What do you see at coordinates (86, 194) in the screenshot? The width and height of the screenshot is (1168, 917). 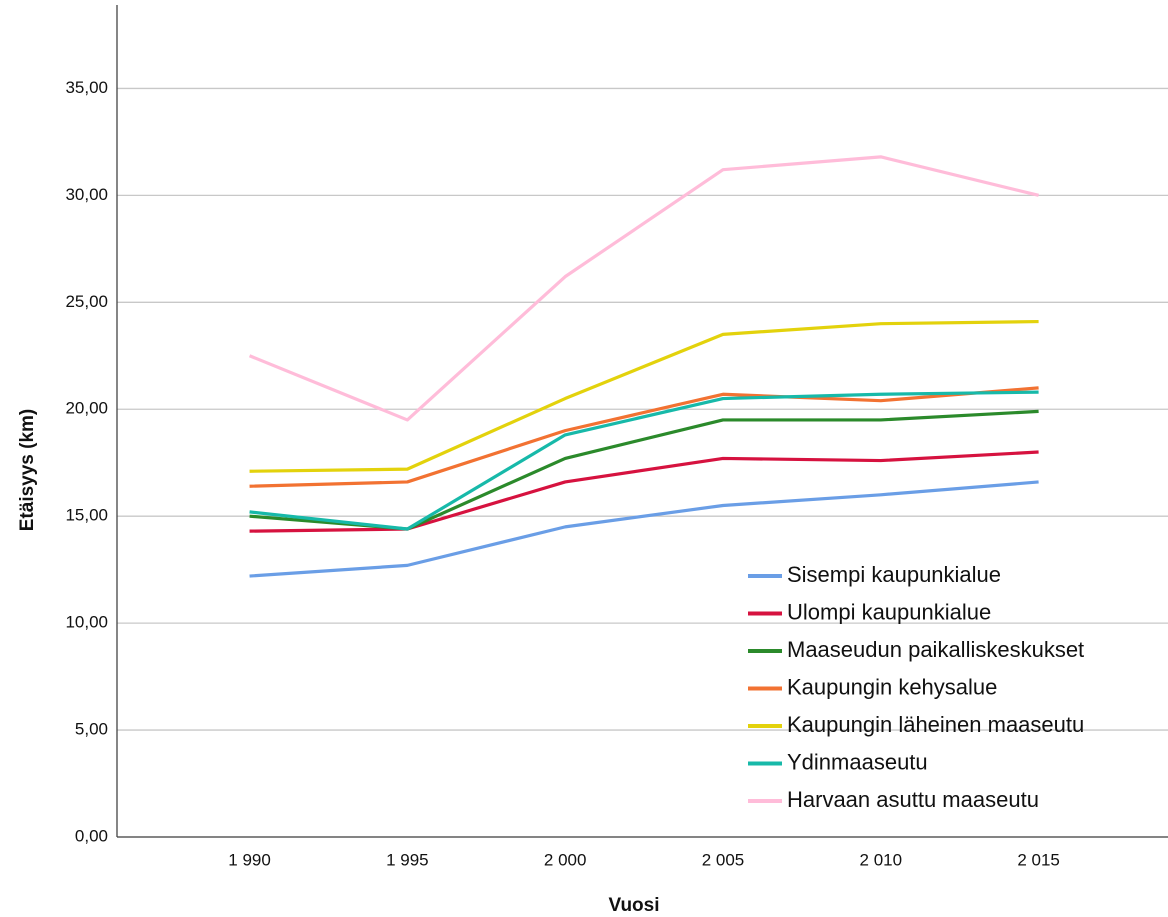 I see `y-tick-label: 30,00` at bounding box center [86, 194].